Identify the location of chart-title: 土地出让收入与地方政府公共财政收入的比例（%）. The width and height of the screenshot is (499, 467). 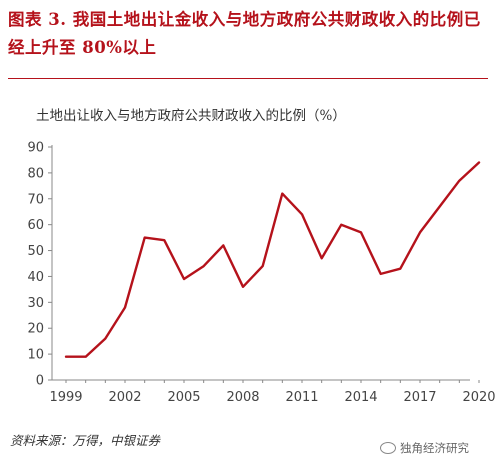
(191, 116).